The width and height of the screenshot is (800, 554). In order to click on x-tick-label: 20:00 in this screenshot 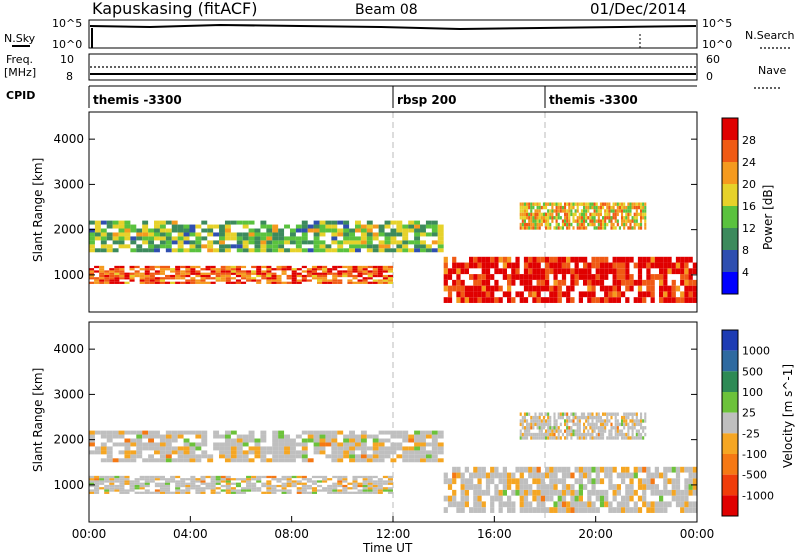, I will do `click(595, 534)`.